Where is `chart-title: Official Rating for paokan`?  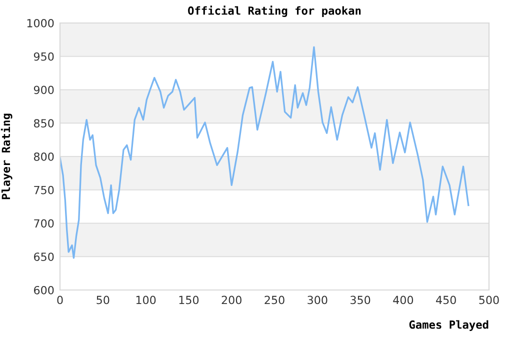 chart-title: Official Rating for paokan is located at coordinates (274, 11).